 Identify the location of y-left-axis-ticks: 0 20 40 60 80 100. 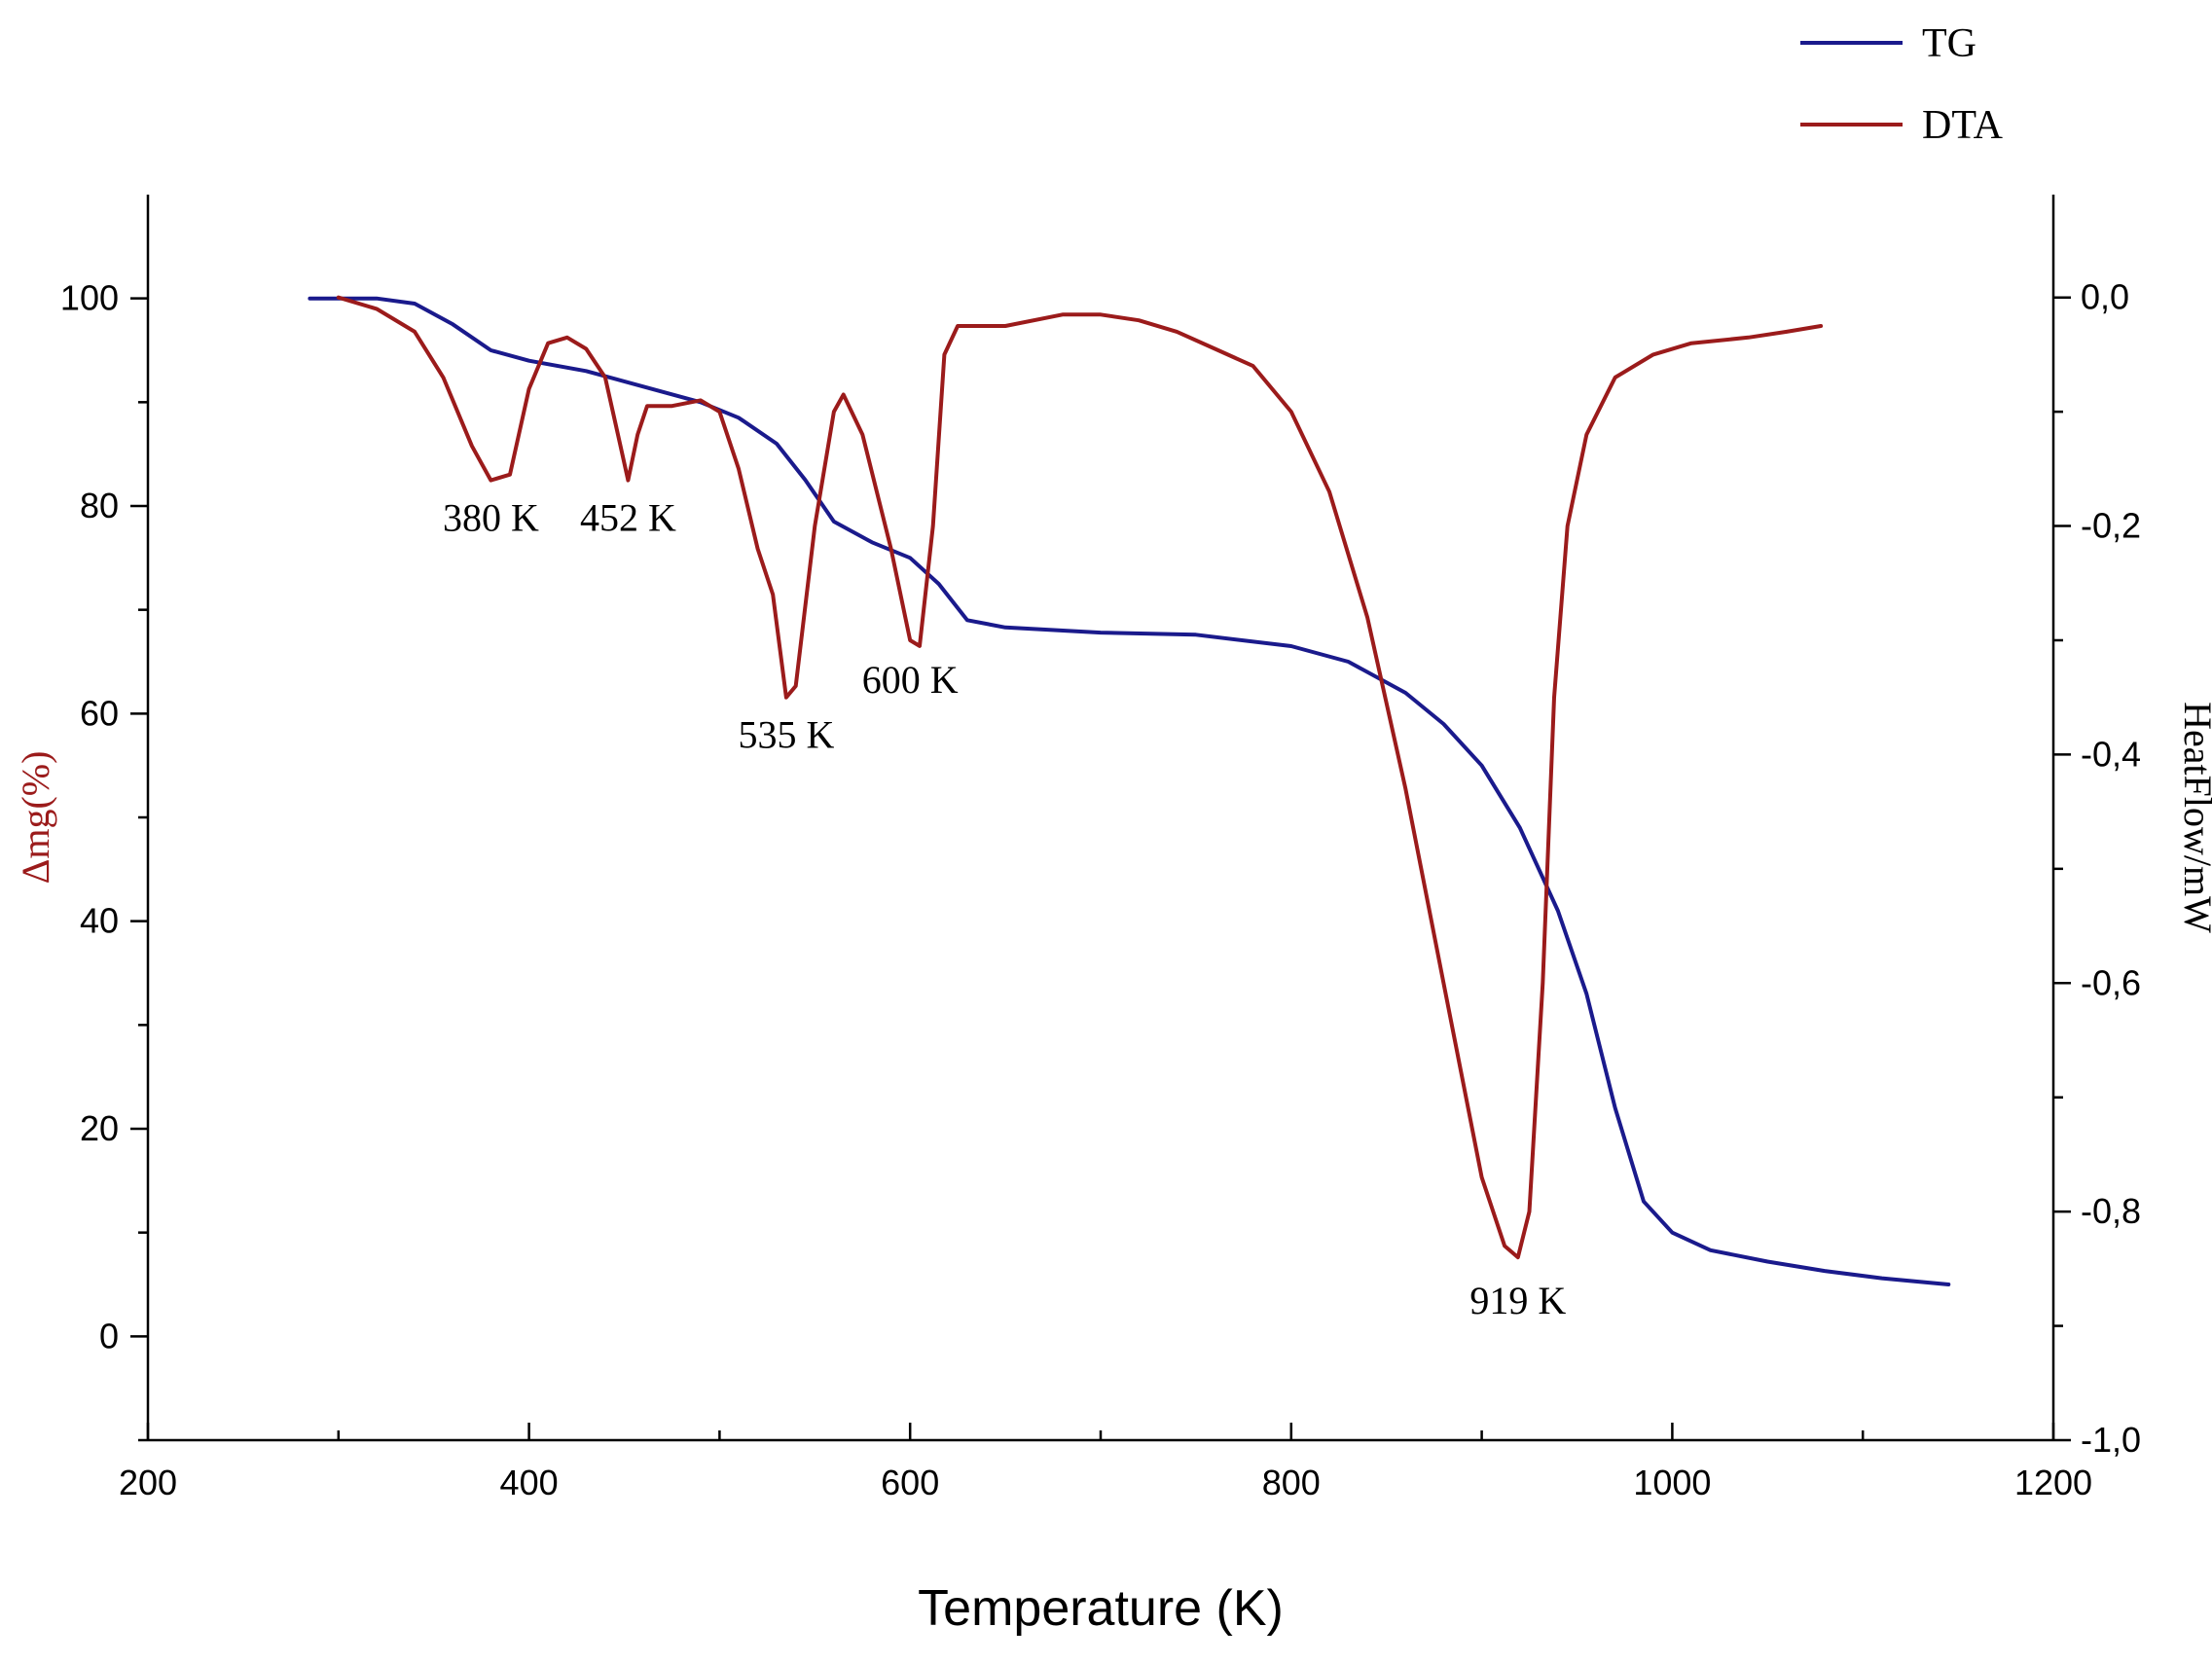
(104, 860).